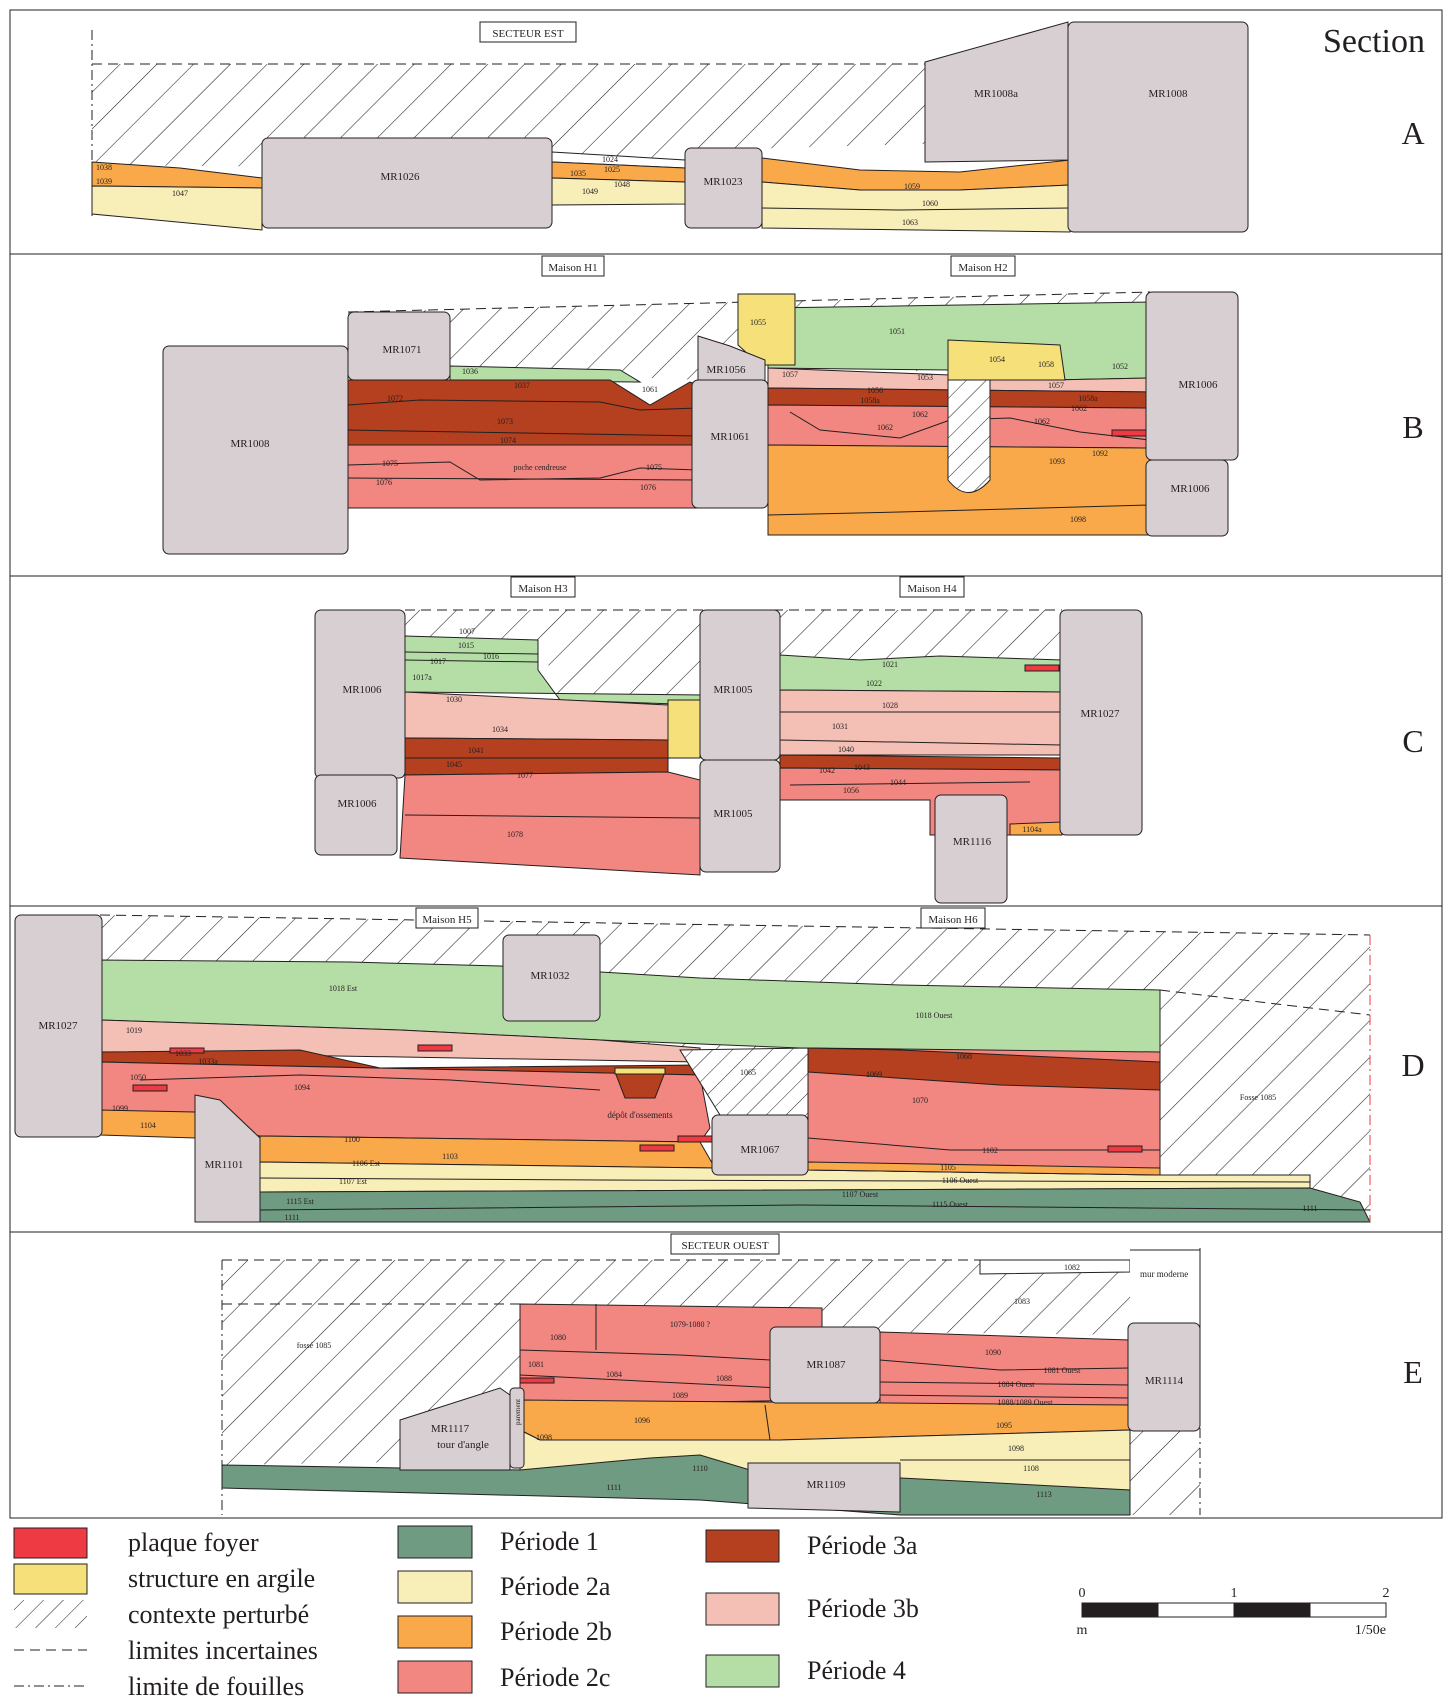  I want to click on layer-label: 1074, so click(508, 440).